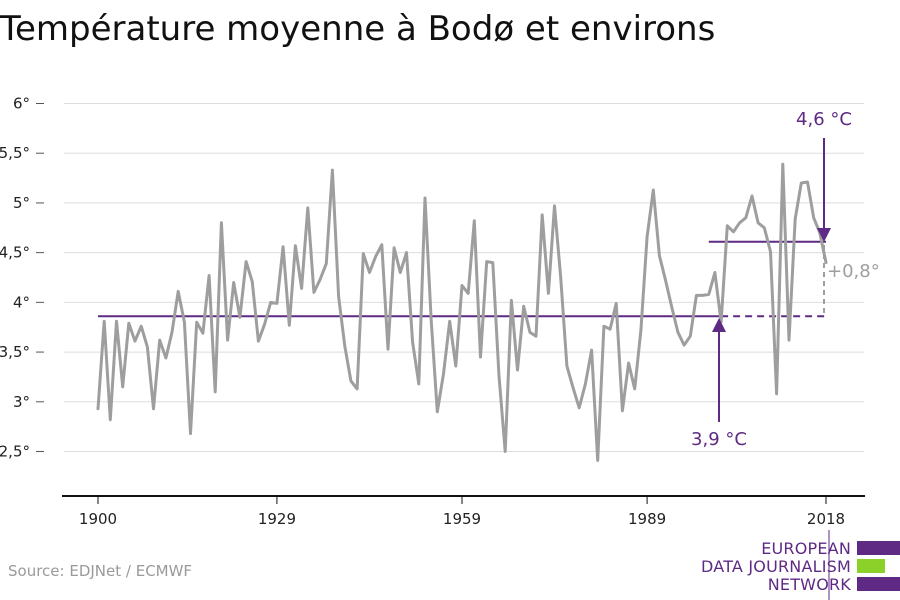 The image size is (900, 600). Describe the element at coordinates (853, 271) in the screenshot. I see `difference-label: +0,8°` at that location.